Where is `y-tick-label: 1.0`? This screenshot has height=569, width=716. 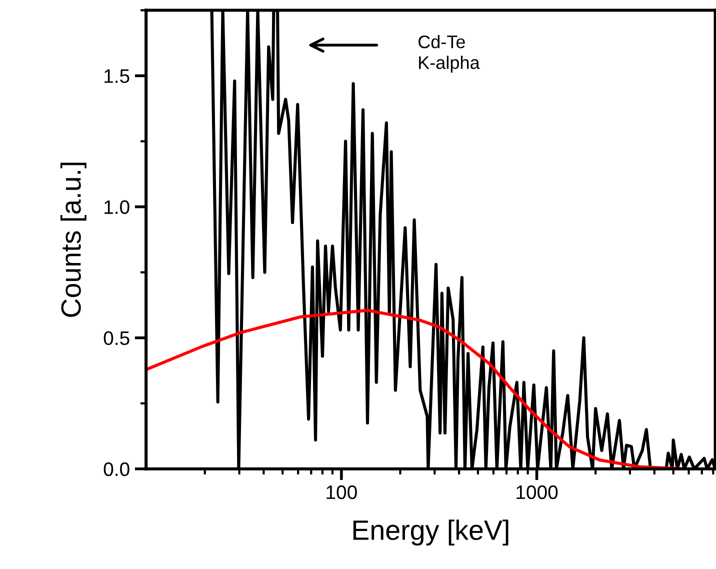
y-tick-label: 1.0 is located at coordinates (117, 207).